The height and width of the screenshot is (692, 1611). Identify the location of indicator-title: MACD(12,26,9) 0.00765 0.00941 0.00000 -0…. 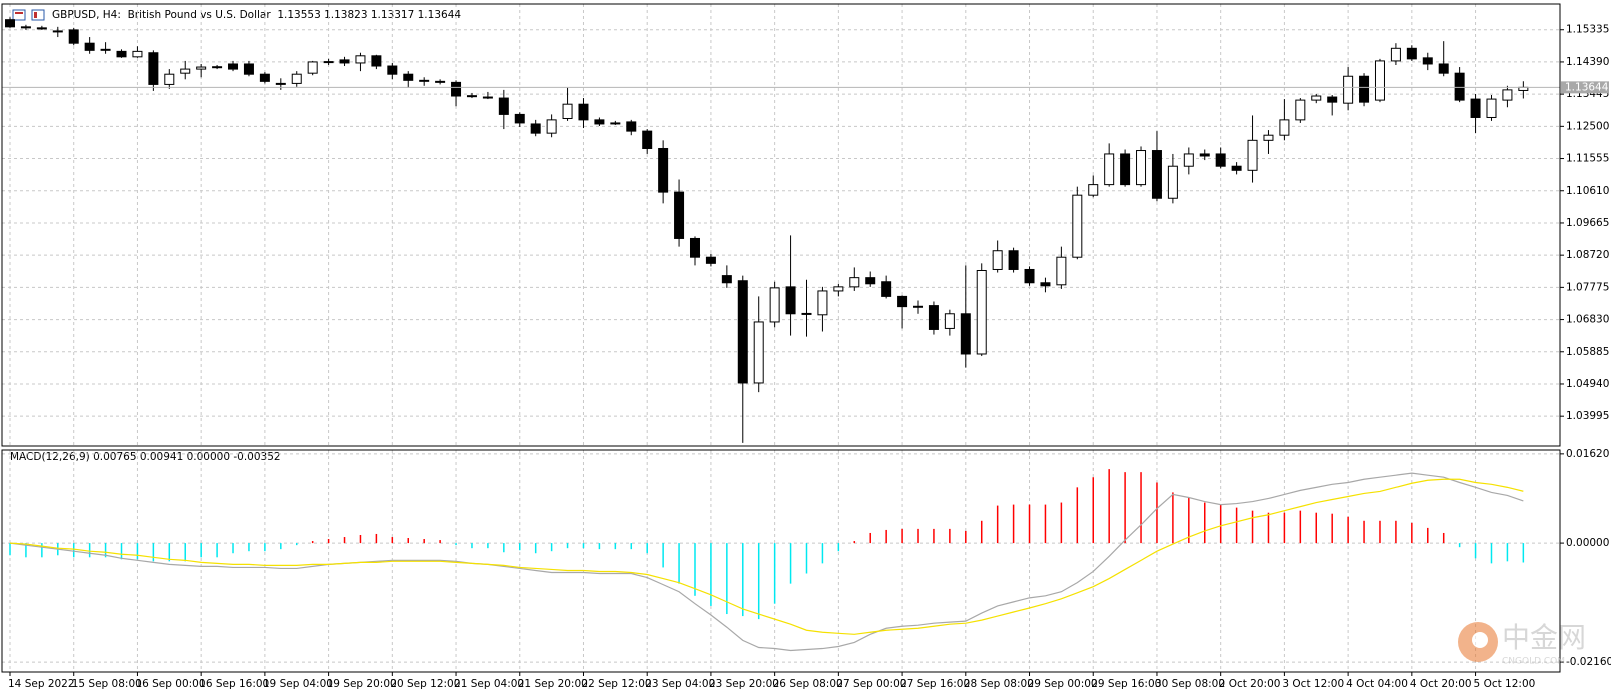
(145, 457).